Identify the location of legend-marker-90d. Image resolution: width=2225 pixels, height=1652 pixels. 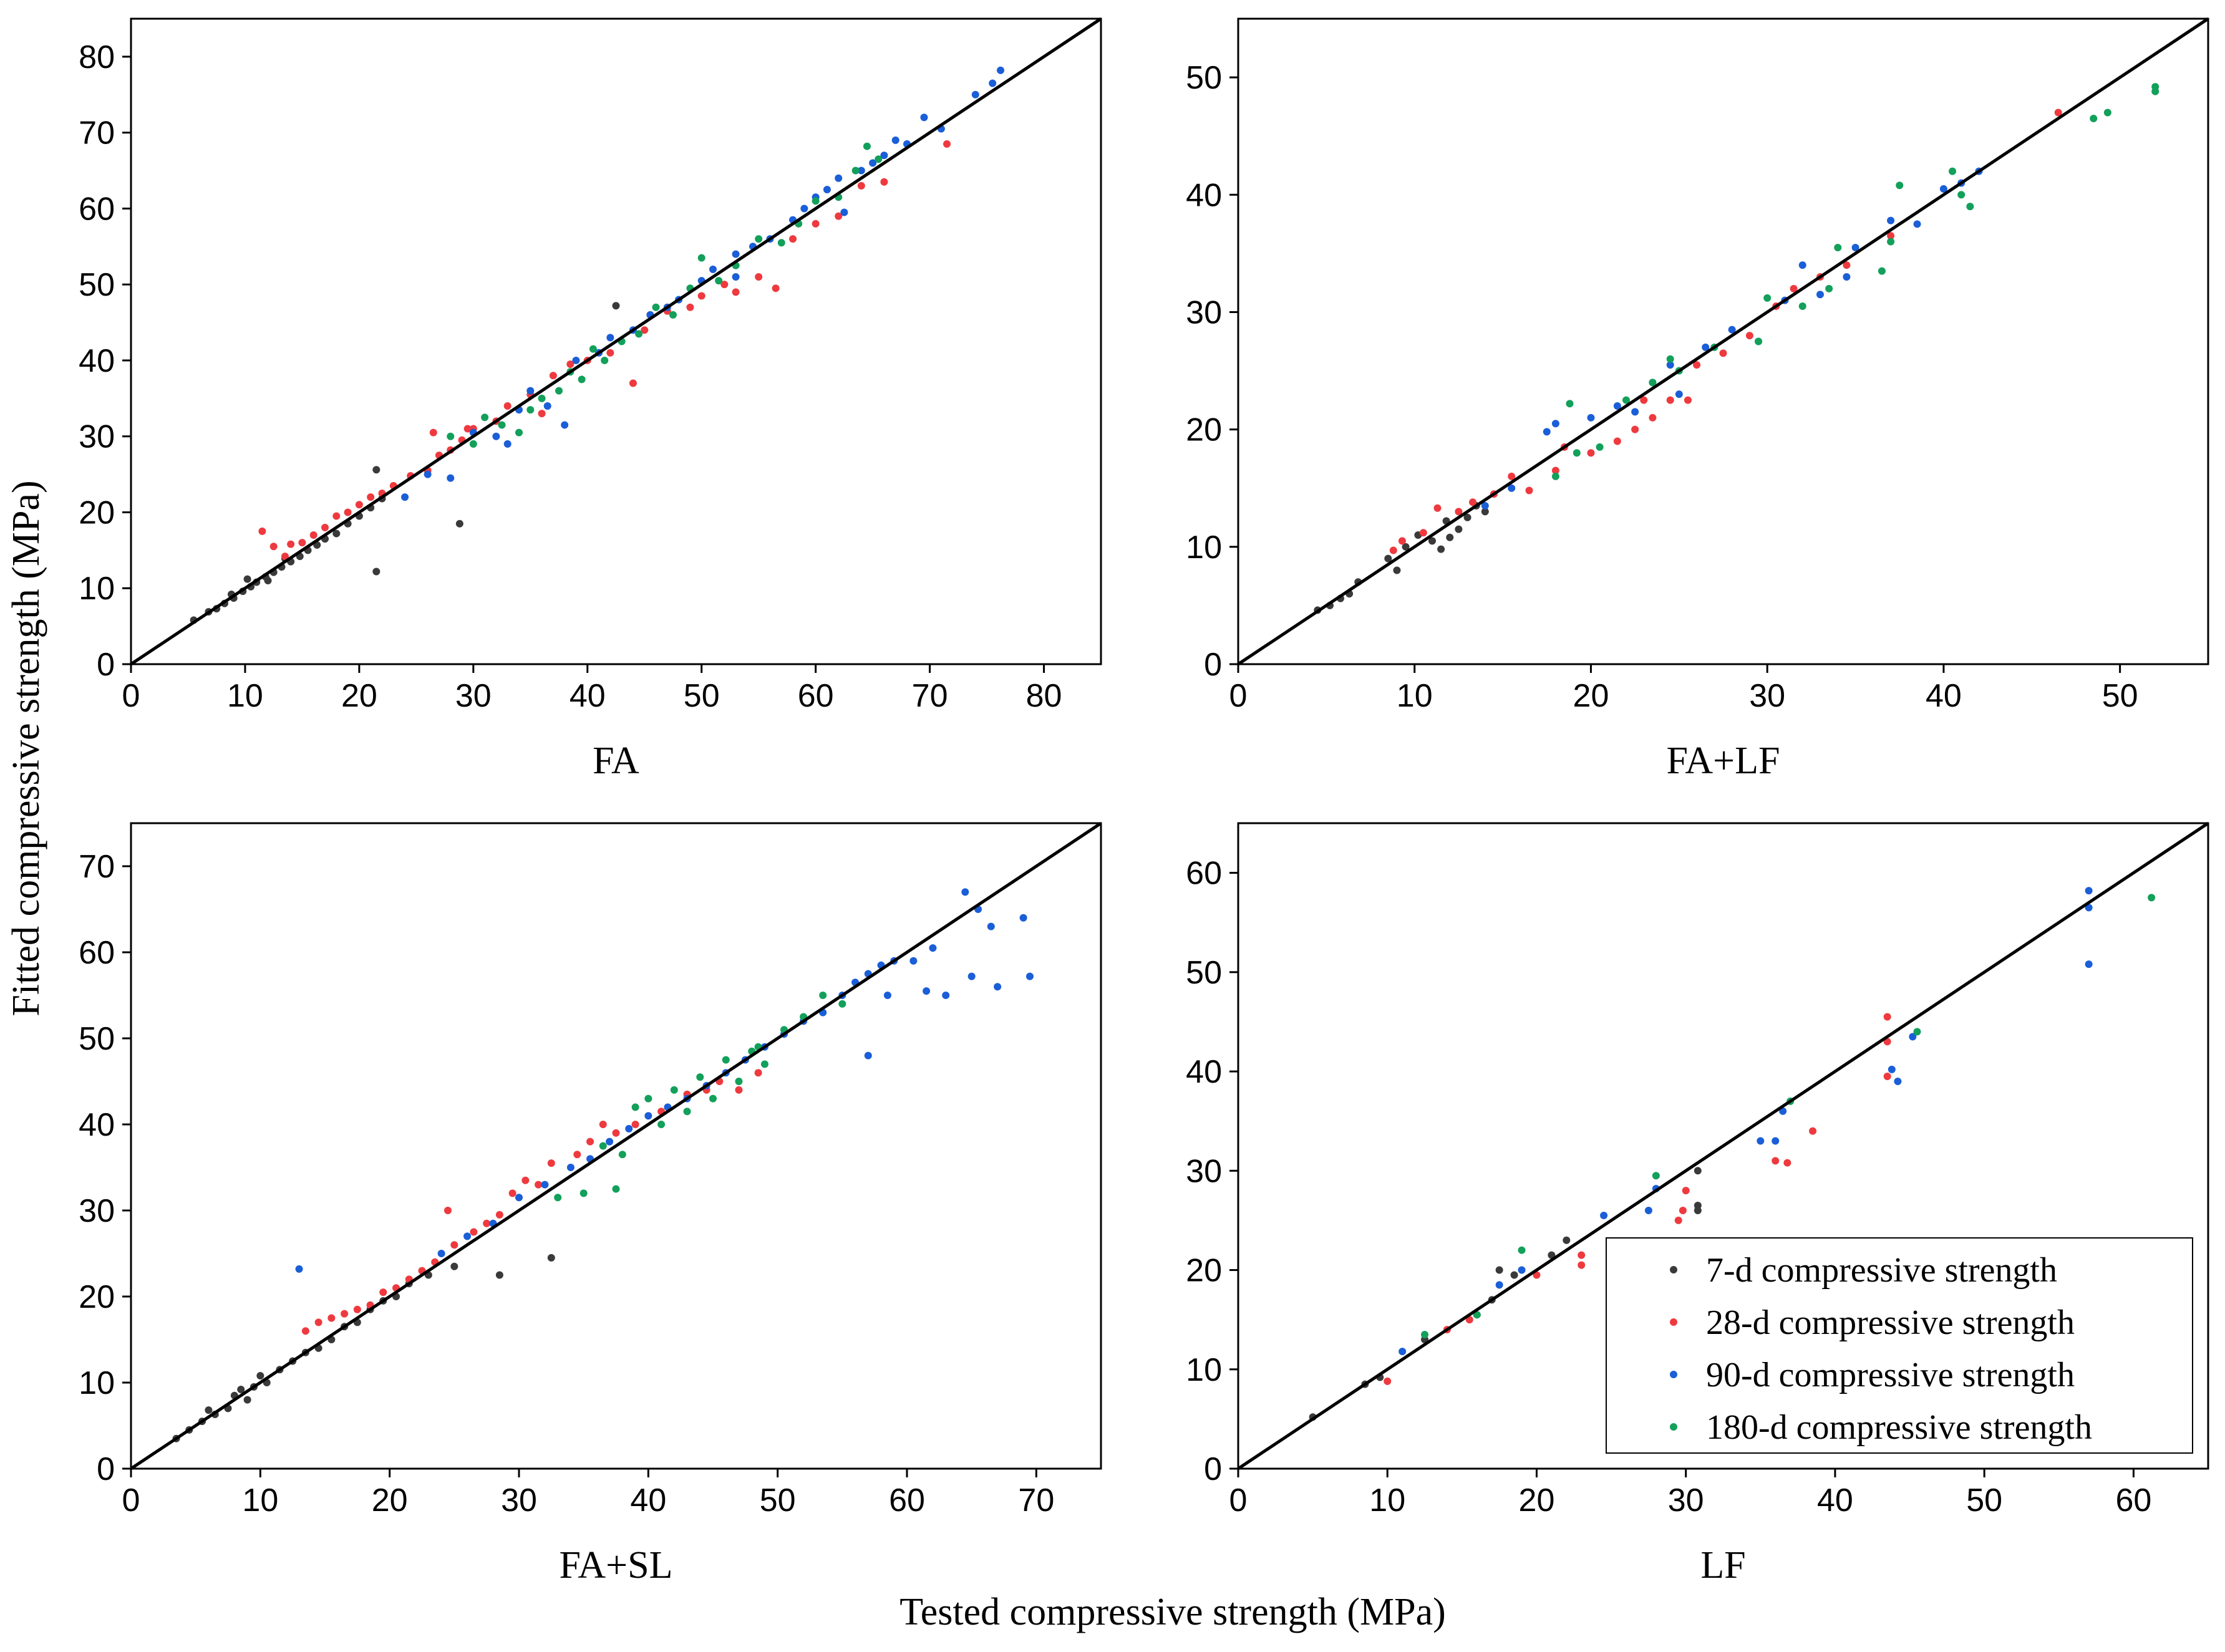
(1673, 1374).